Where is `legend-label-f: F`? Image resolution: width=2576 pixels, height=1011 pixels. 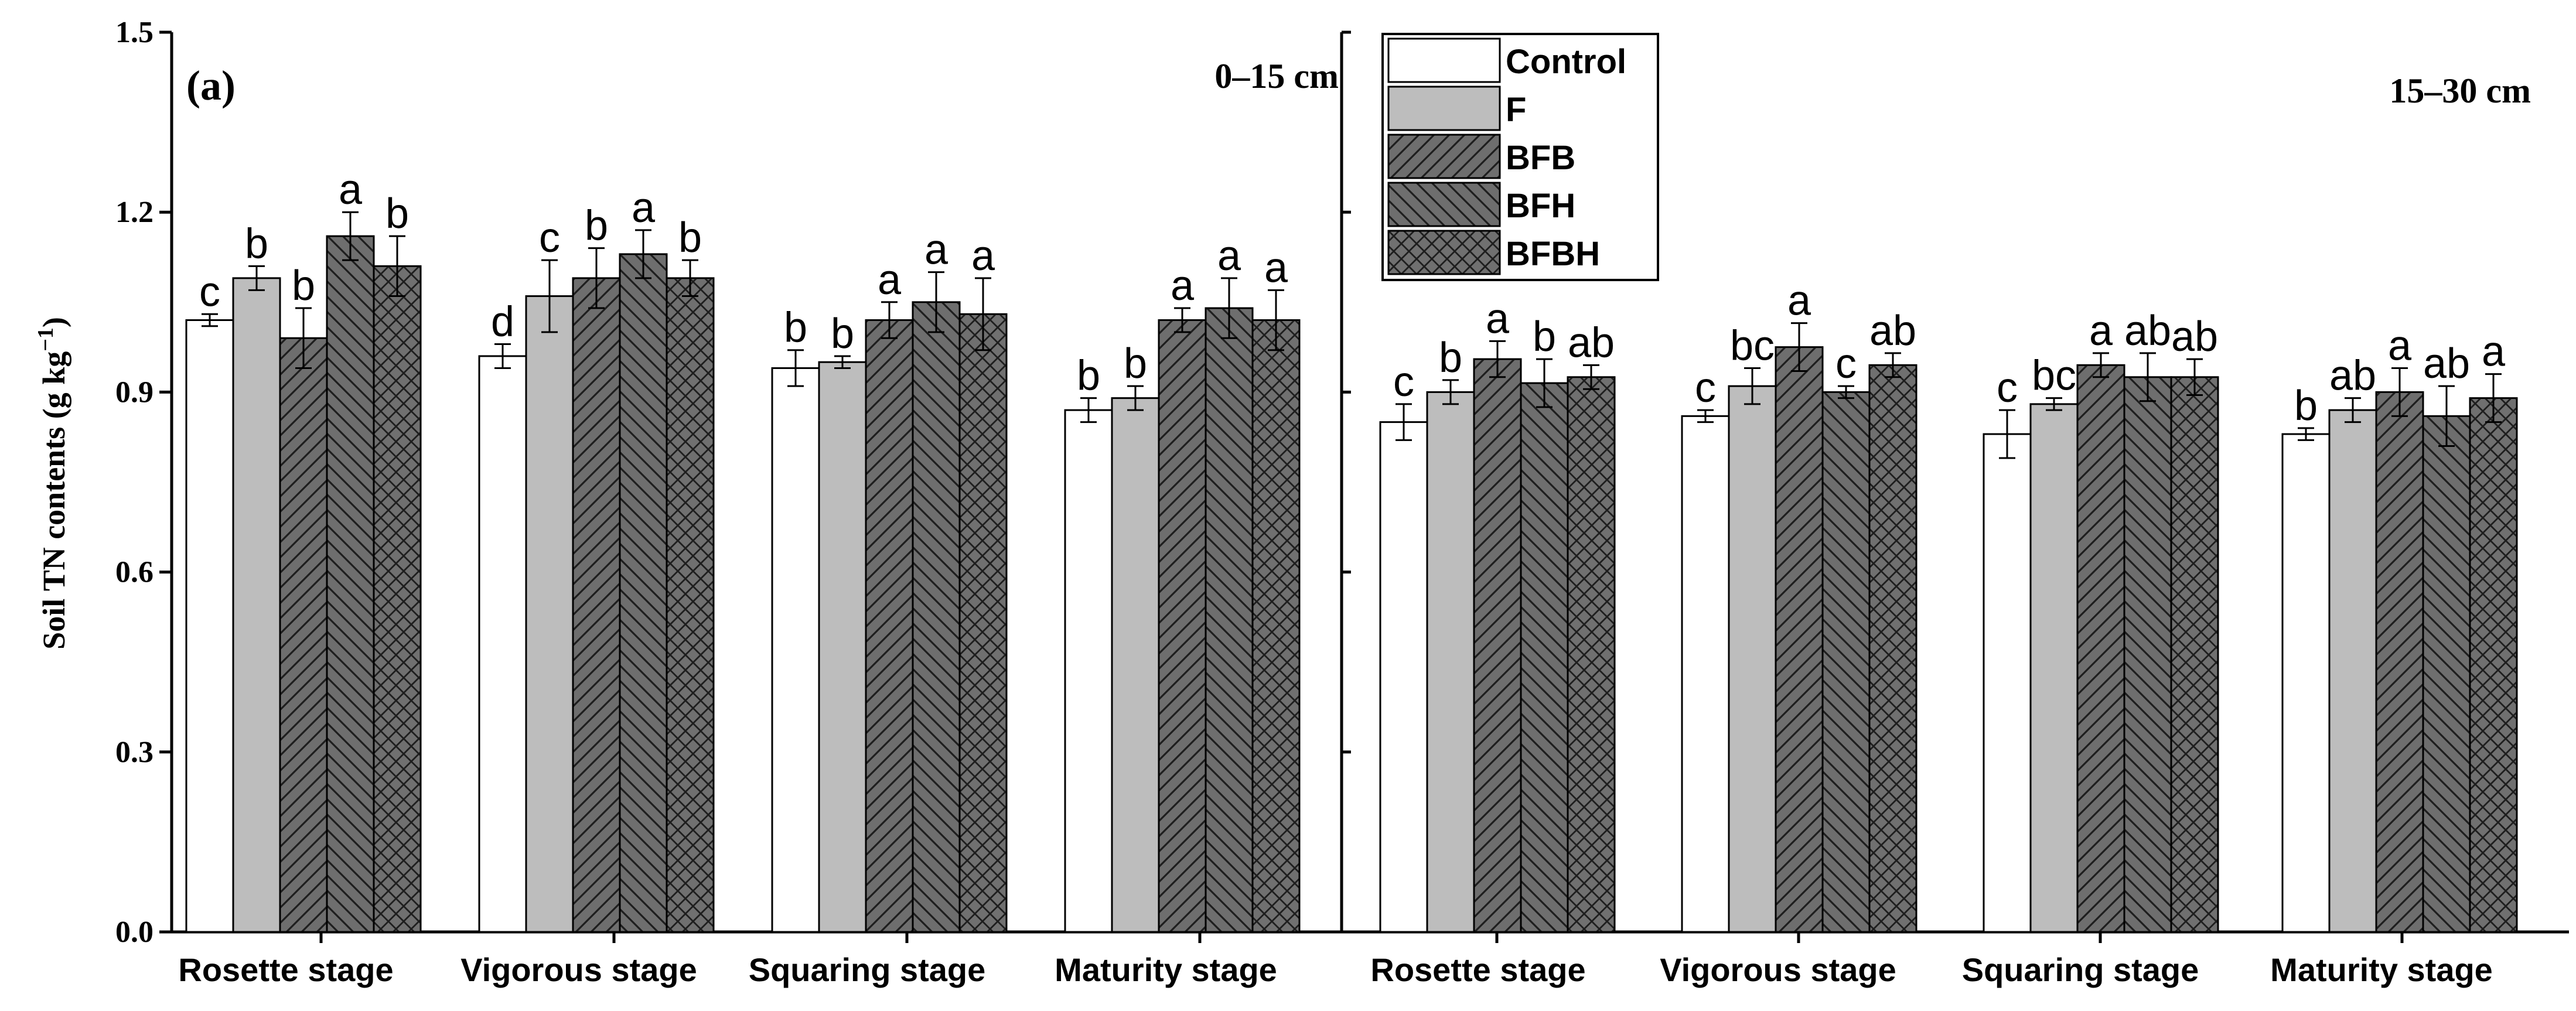 legend-label-f: F is located at coordinates (1516, 110).